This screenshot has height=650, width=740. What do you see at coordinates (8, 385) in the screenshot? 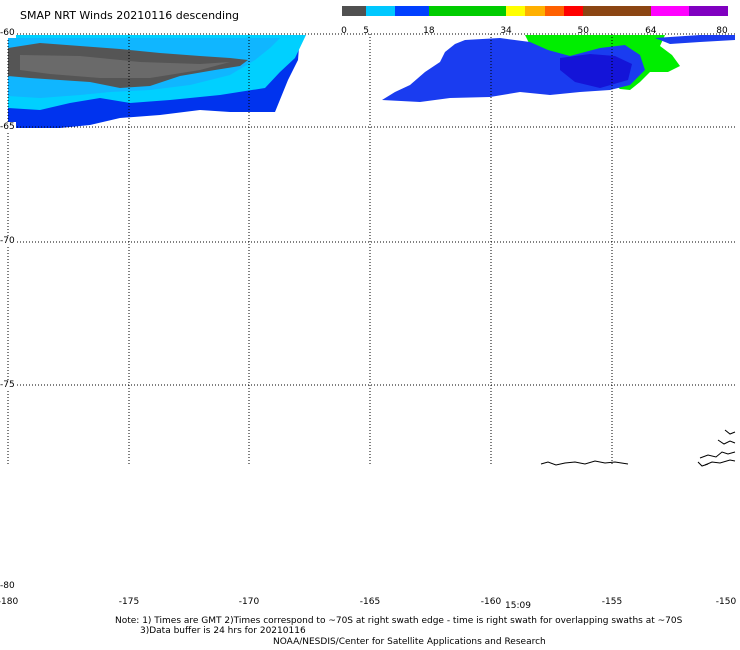
I see `lat-label-75: -75` at bounding box center [8, 385].